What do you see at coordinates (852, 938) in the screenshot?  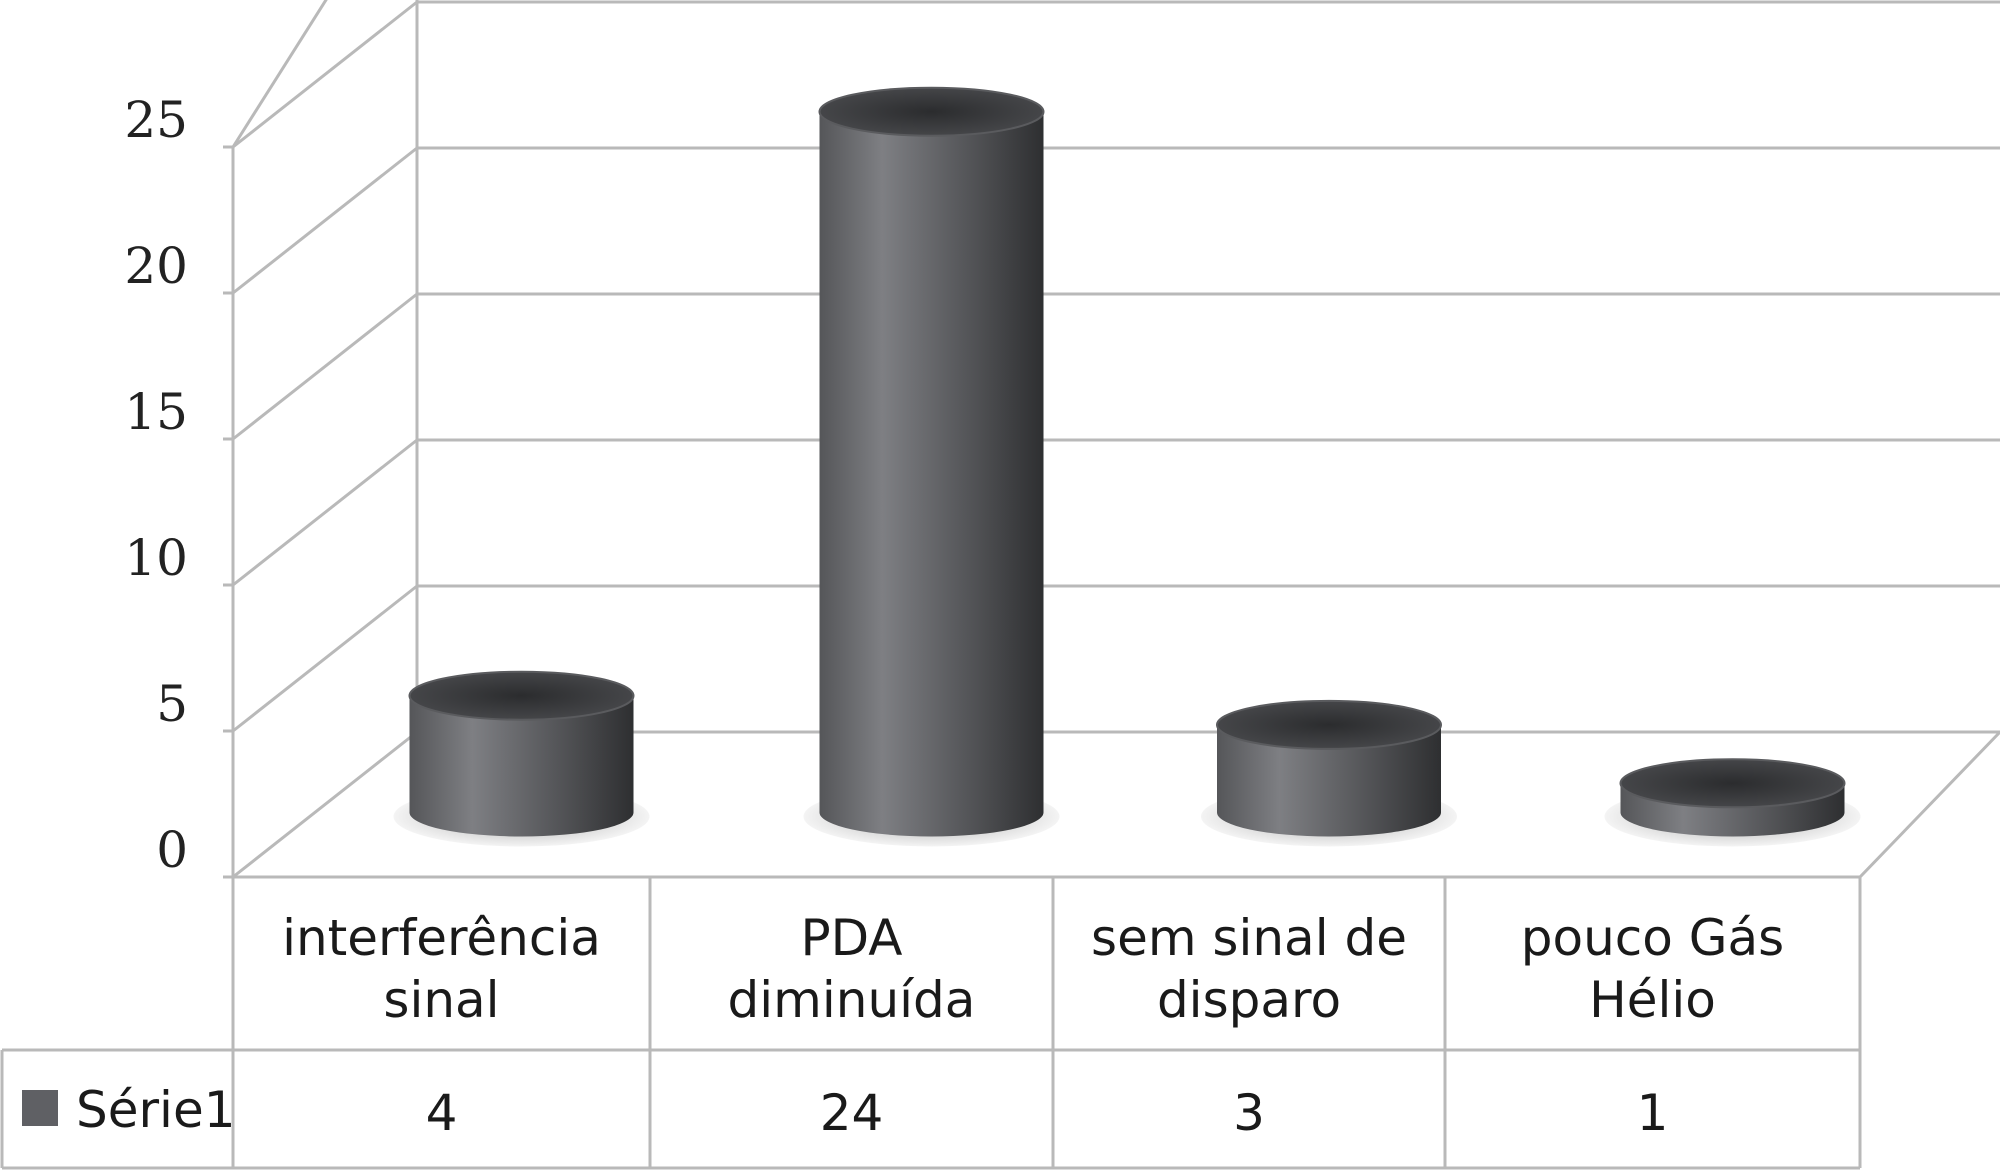 I see `category-label: PDA` at bounding box center [852, 938].